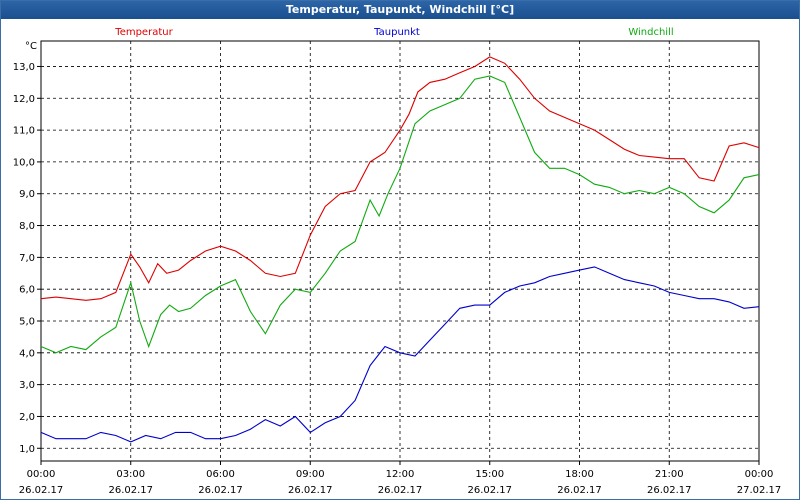  Describe the element at coordinates (24, 131) in the screenshot. I see `y-tick-label: 11,0` at that location.